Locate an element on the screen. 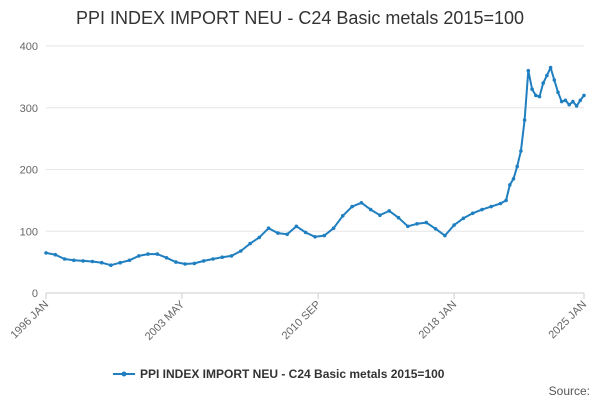 This screenshot has width=600, height=405. x-tick-label: 2003 MAY is located at coordinates (165, 320).